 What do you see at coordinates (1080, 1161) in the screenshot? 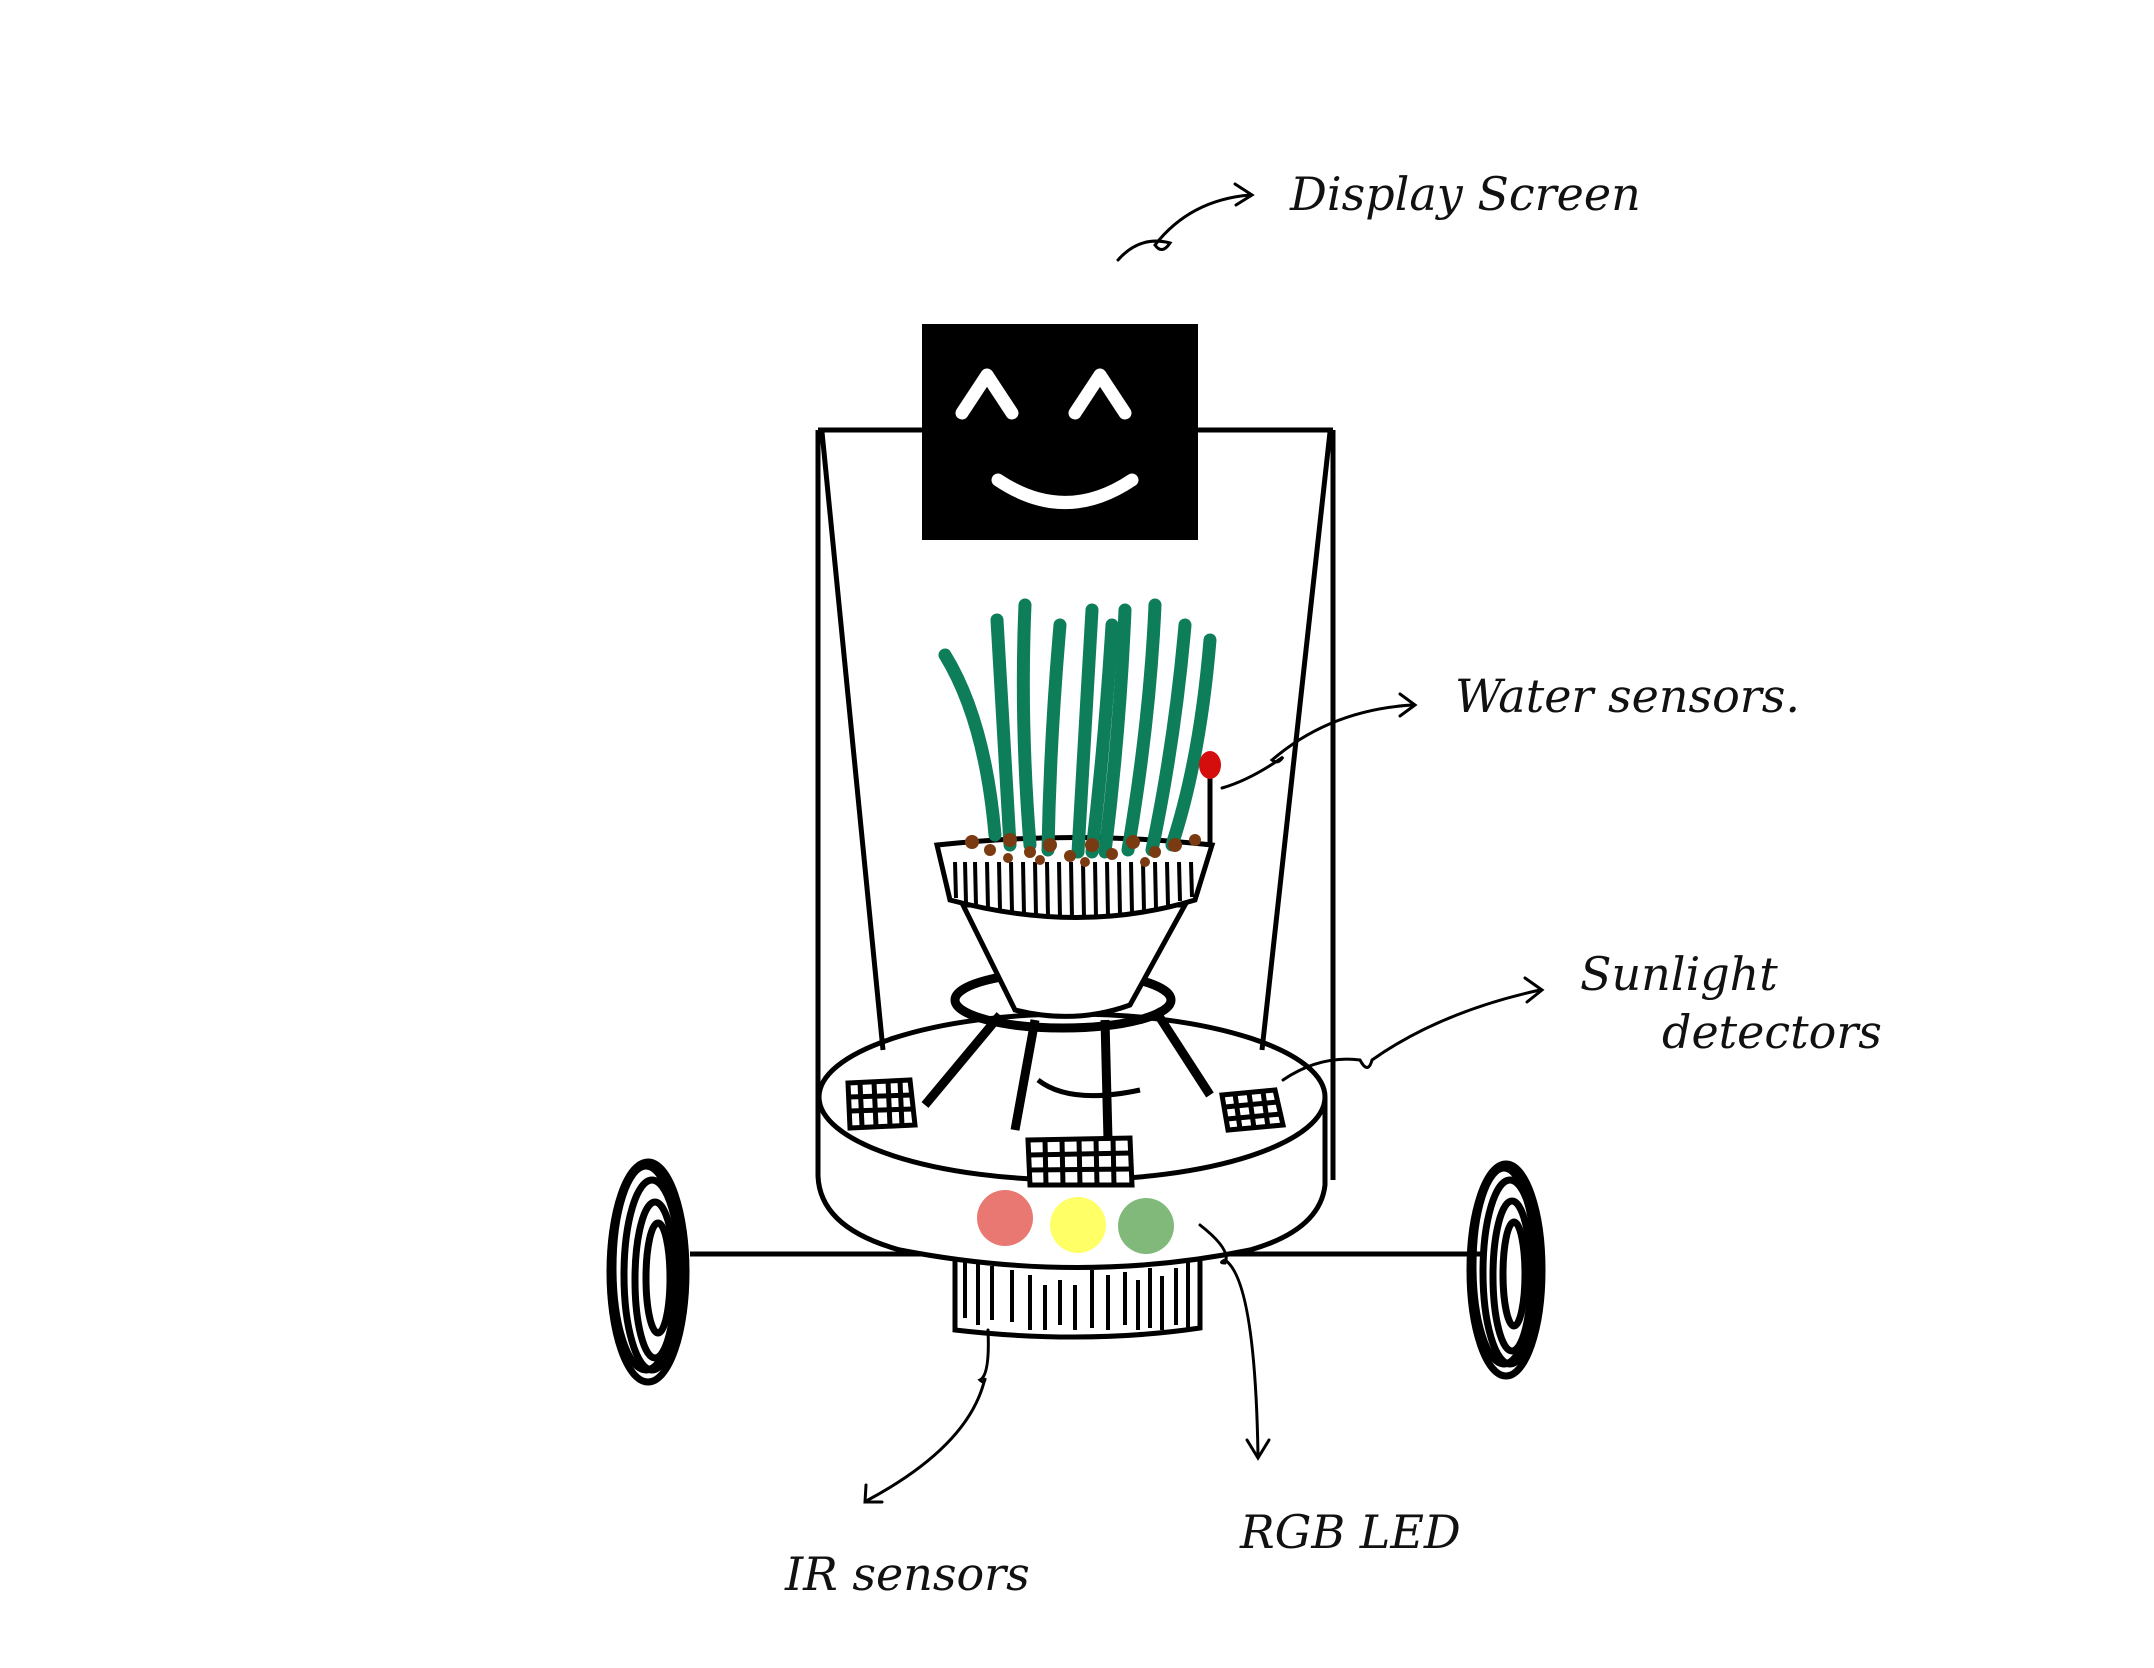
I see `sunlight-detector-center` at bounding box center [1080, 1161].